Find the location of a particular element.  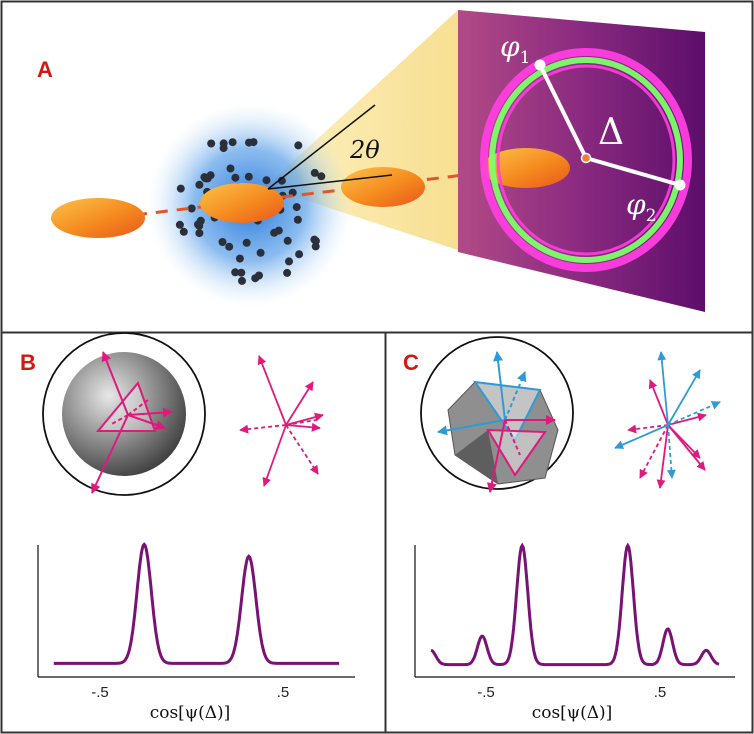

plot-c-curve is located at coordinates (575, 604).